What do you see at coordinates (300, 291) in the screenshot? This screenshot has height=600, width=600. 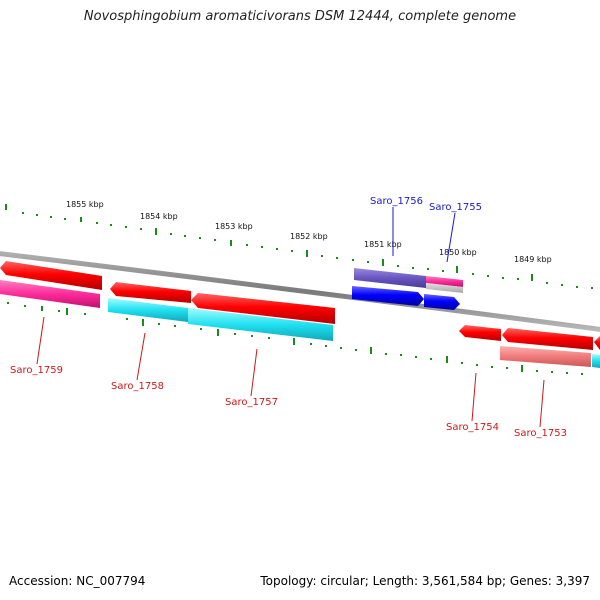 I see `genome-backbone` at bounding box center [300, 291].